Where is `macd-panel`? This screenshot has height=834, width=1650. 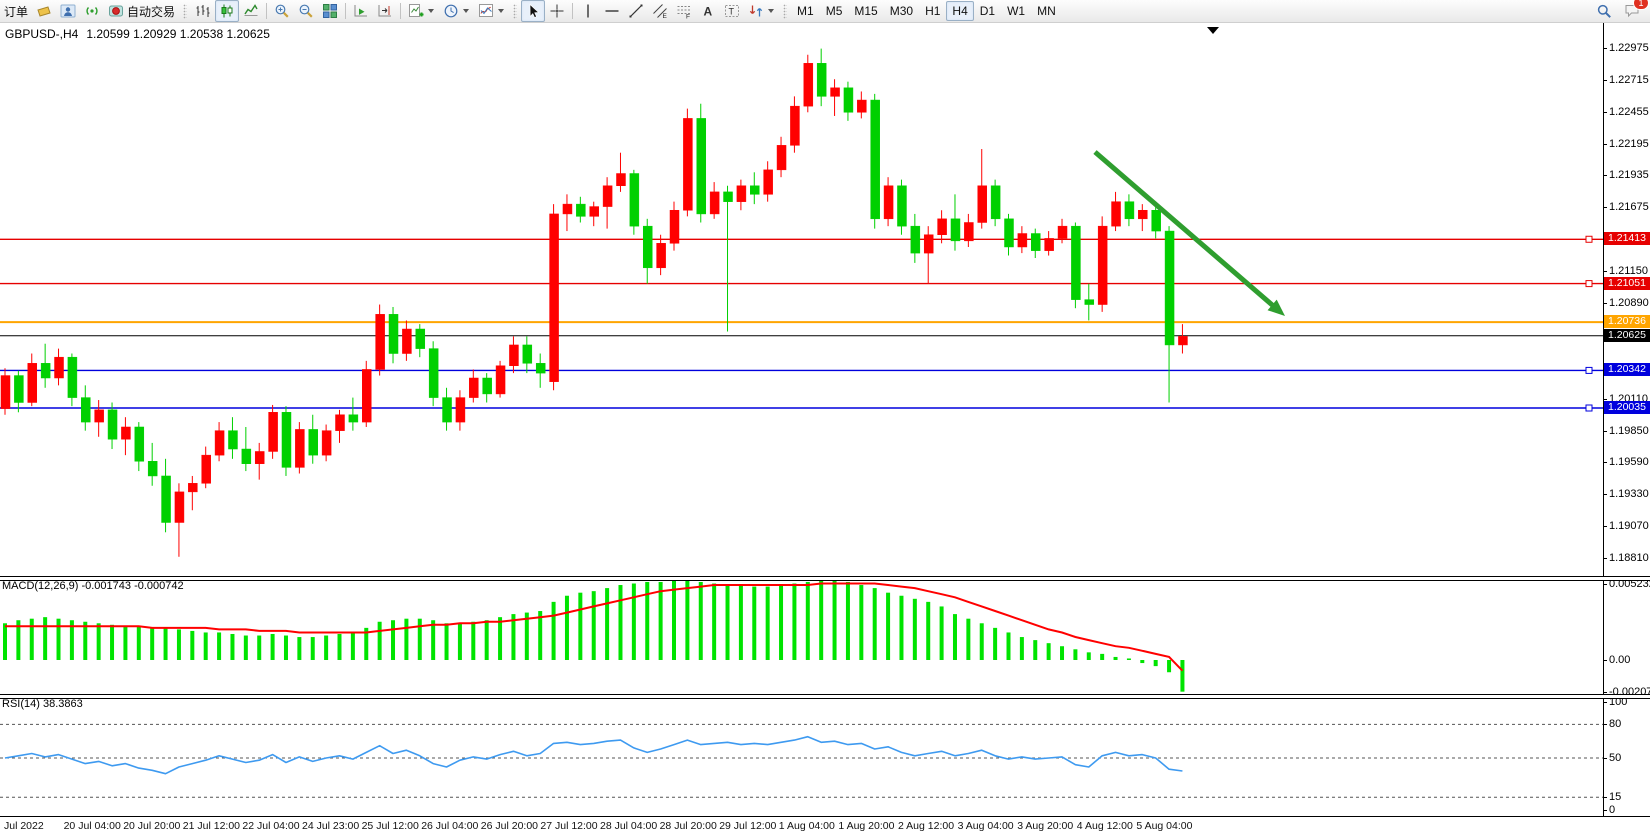 macd-panel is located at coordinates (801, 636).